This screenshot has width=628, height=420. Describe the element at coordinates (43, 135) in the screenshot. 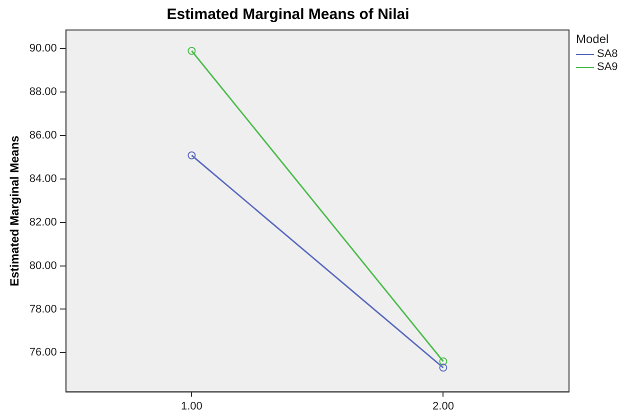

I see `y-tick-label: 86.00` at that location.